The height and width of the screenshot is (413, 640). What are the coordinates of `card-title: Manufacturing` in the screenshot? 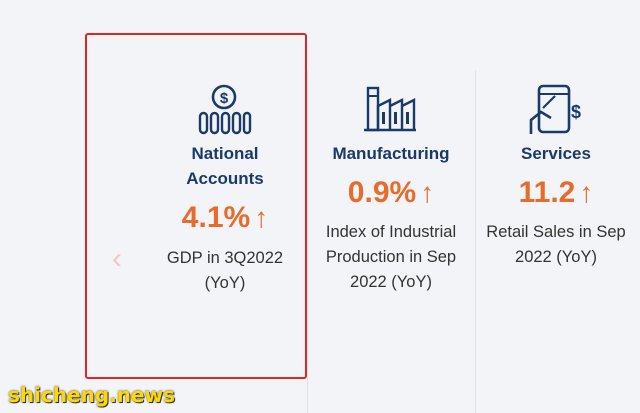 It's located at (391, 153).